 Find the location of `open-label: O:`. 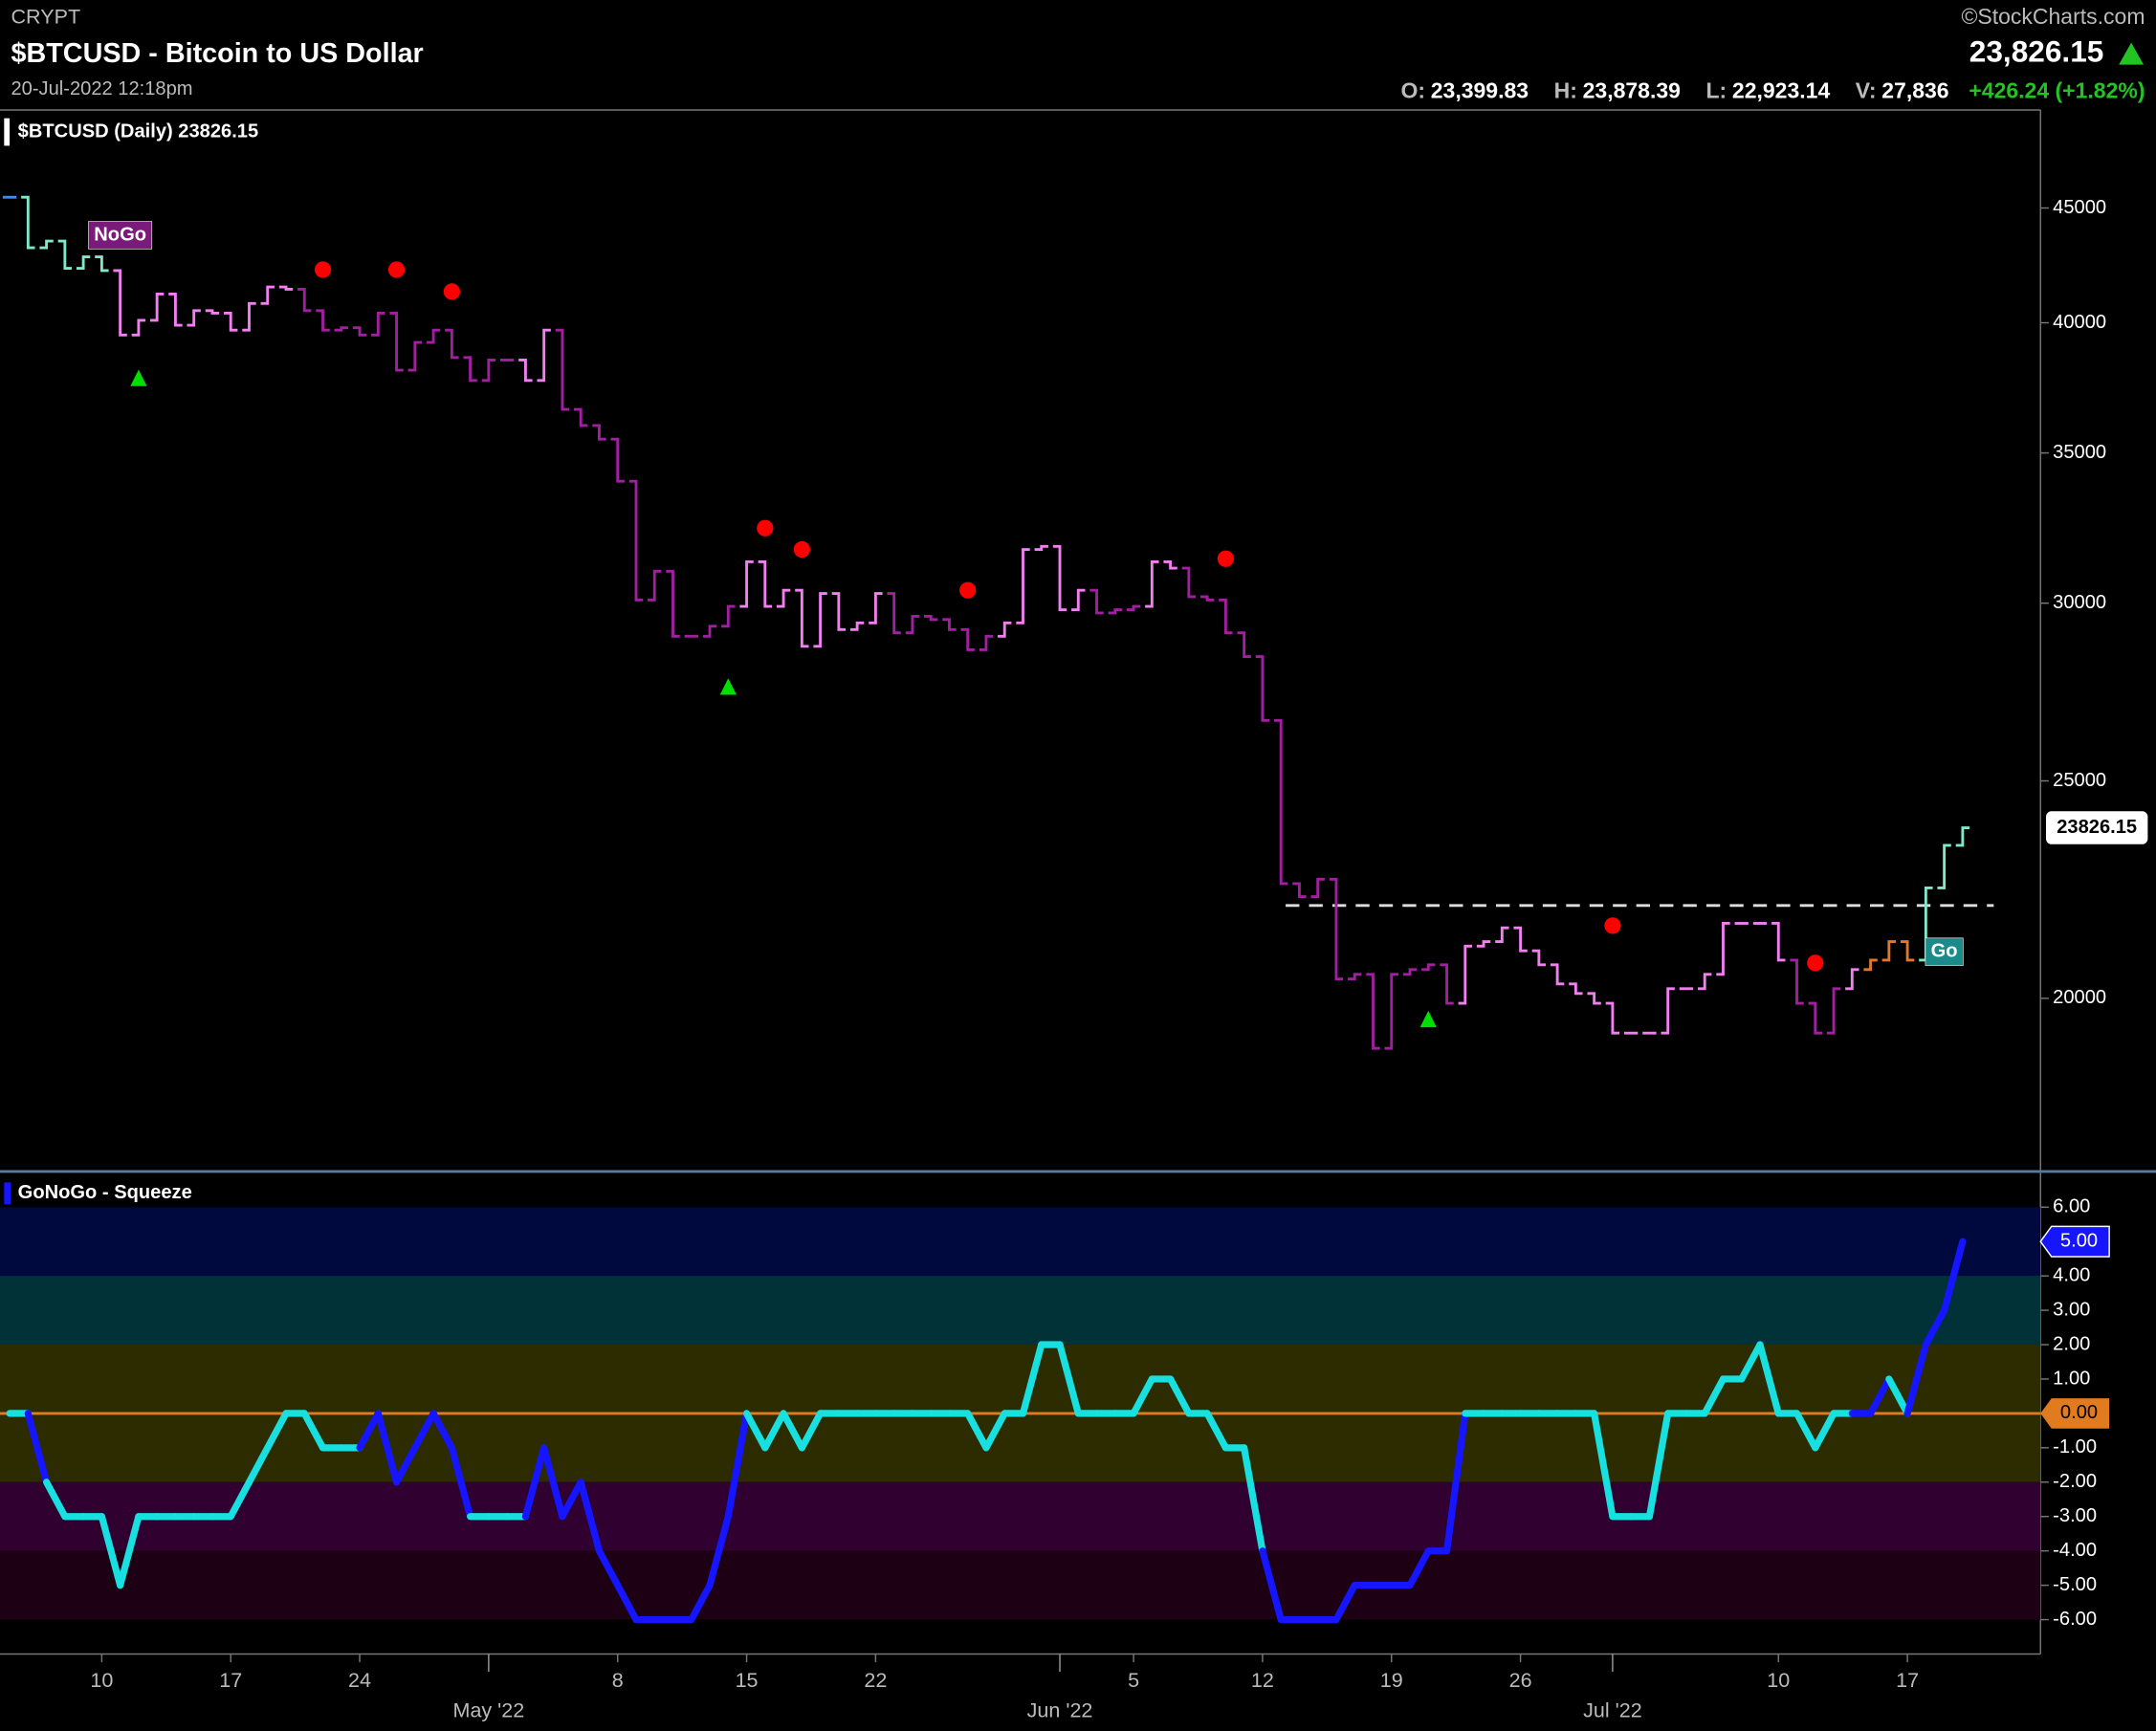

open-label: O: is located at coordinates (1412, 89).